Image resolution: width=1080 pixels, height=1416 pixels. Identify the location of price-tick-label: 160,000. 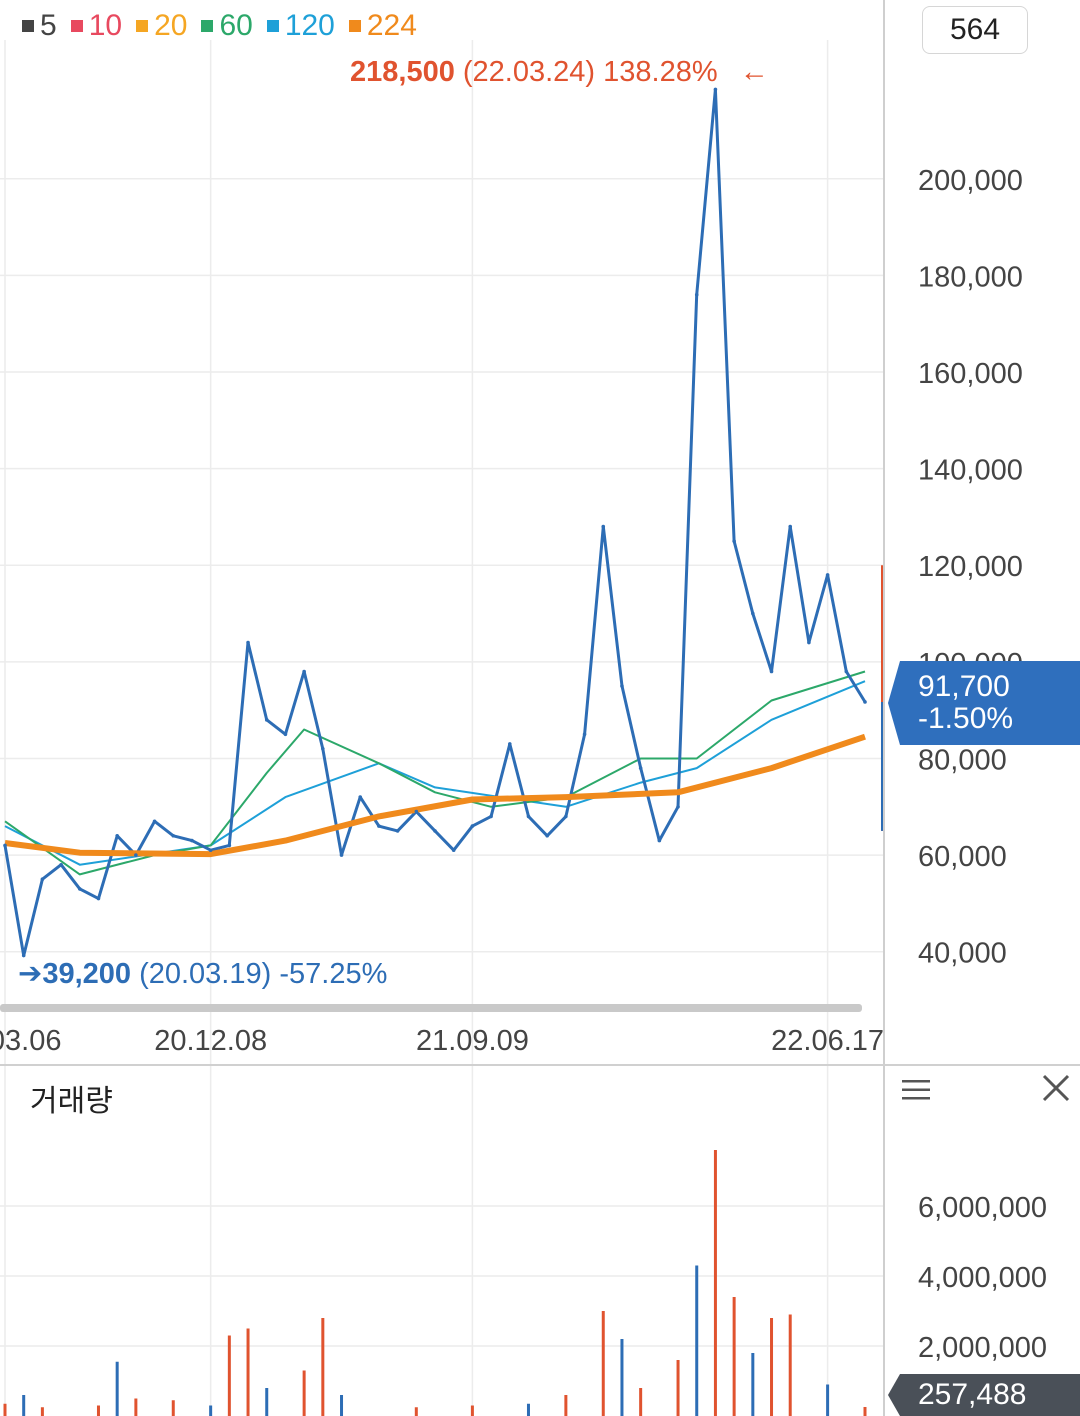
(970, 374).